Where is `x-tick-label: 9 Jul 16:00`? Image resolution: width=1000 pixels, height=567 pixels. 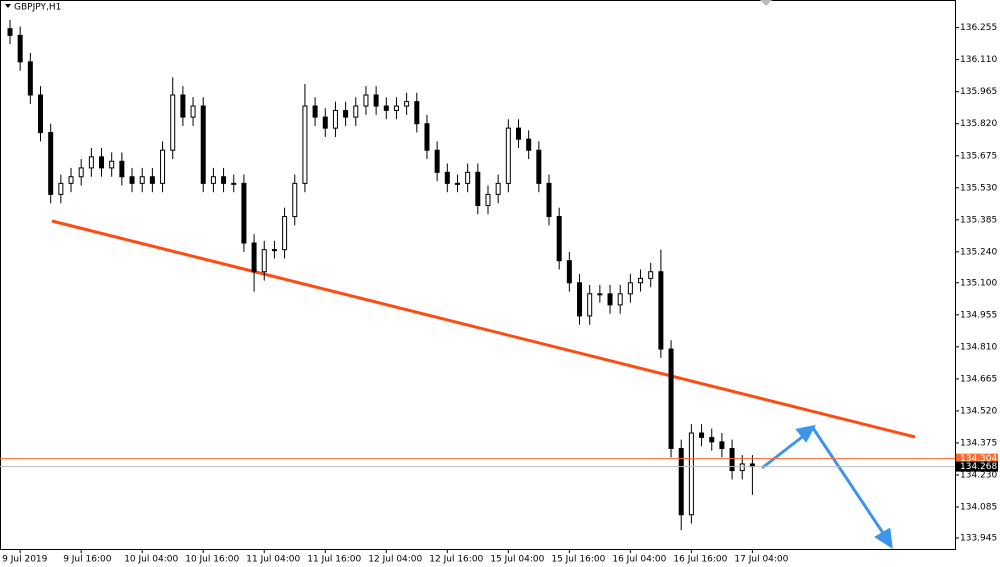 x-tick-label: 9 Jul 16:00 is located at coordinates (87, 560).